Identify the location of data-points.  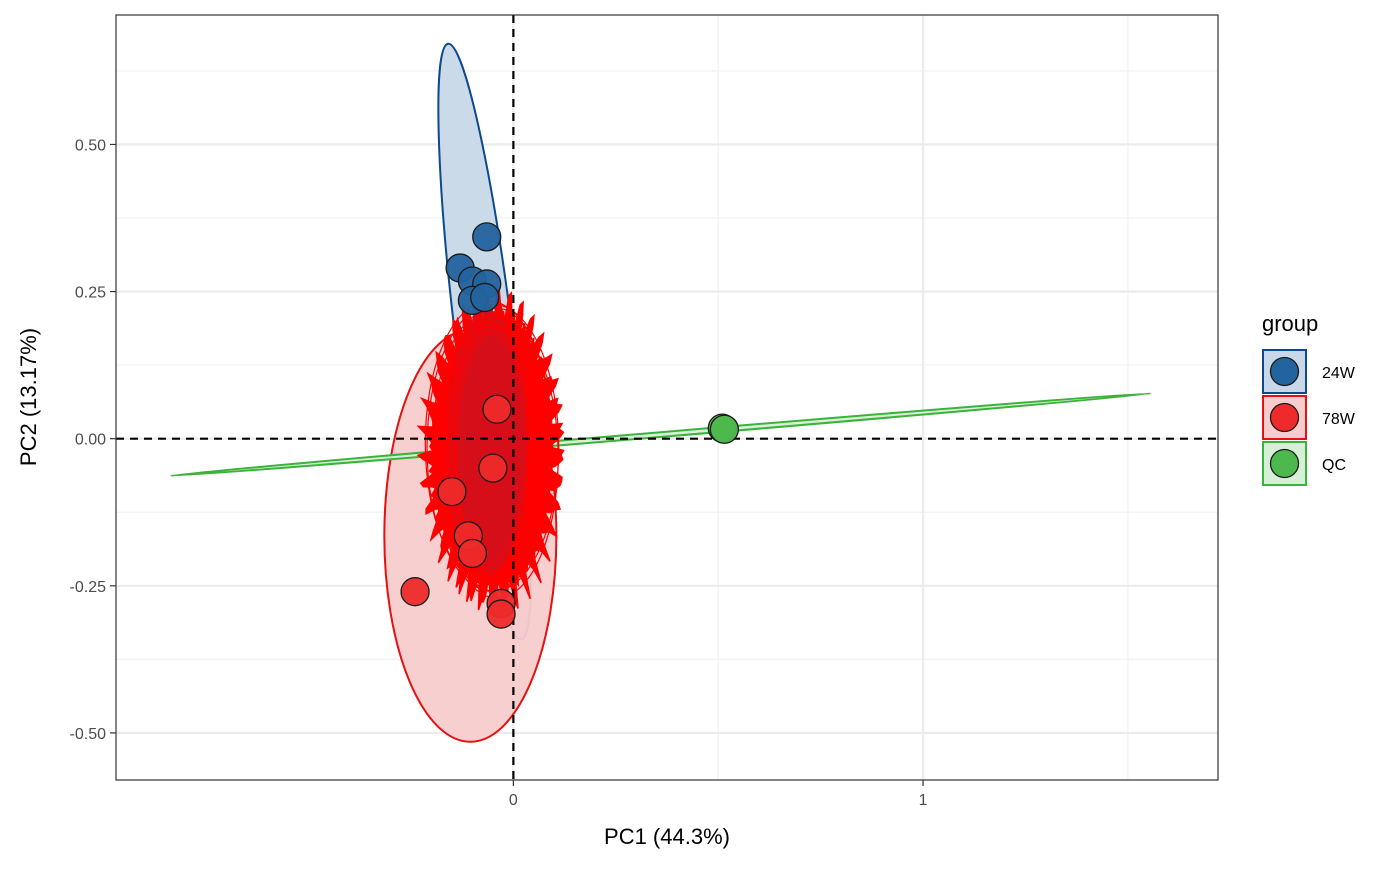
(570, 425).